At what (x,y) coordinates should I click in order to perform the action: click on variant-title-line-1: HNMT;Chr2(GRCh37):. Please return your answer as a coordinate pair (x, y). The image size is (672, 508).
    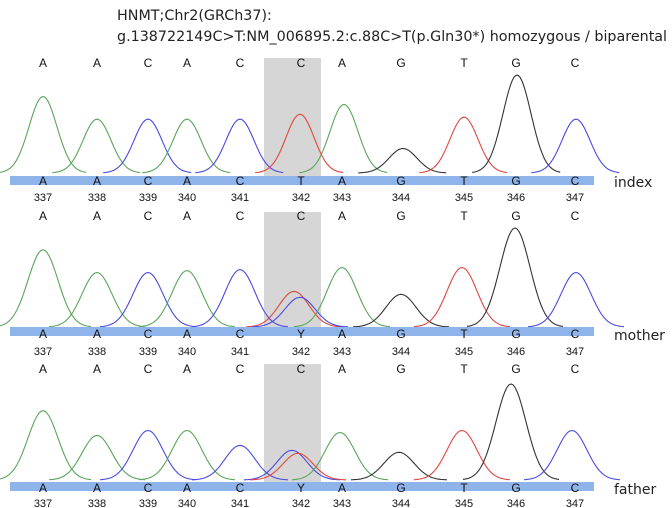
    Looking at the image, I should click on (194, 16).